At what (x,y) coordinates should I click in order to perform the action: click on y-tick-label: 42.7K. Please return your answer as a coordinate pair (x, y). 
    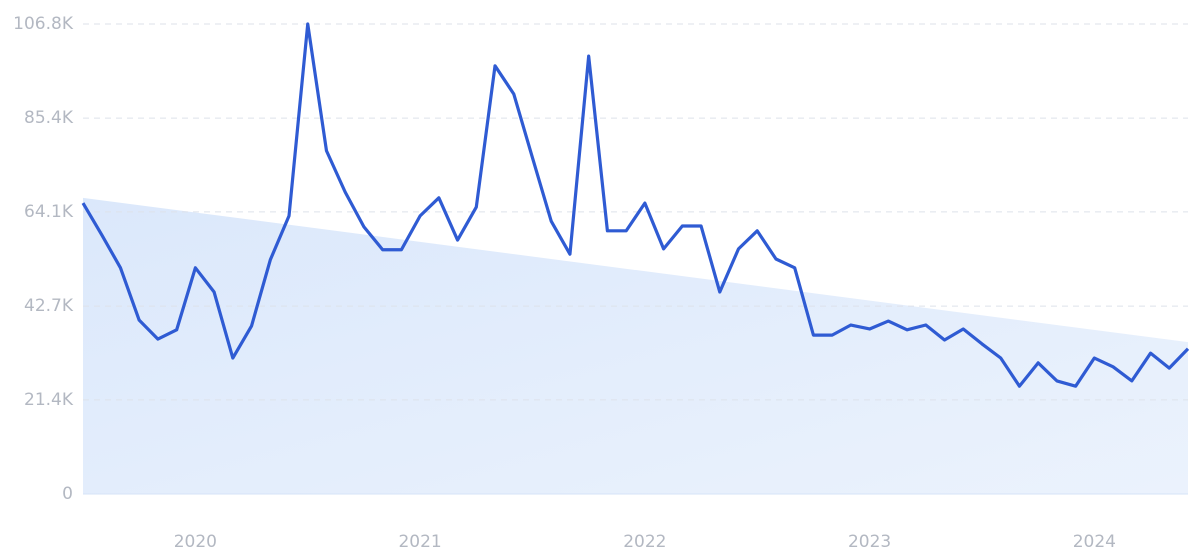
    Looking at the image, I should click on (49, 306).